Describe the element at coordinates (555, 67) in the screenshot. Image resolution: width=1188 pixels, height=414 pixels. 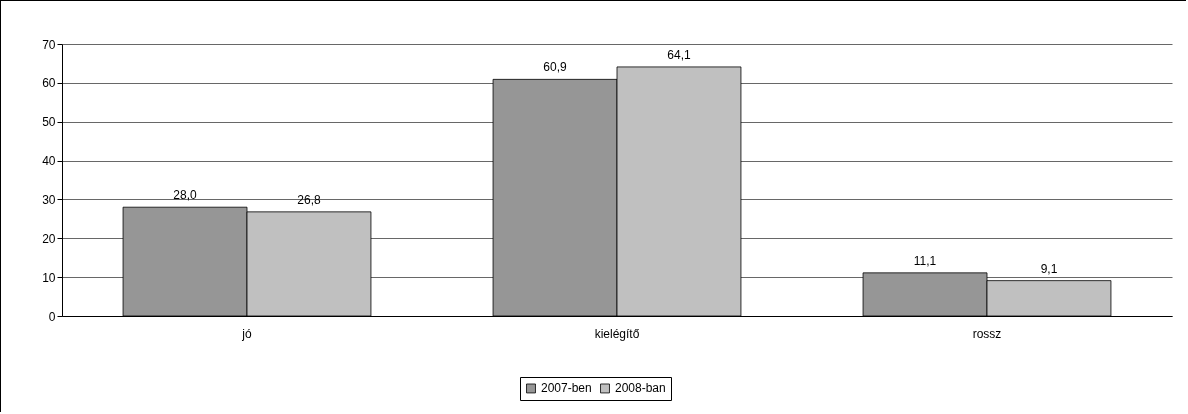
I see `data-label: 60,9` at that location.